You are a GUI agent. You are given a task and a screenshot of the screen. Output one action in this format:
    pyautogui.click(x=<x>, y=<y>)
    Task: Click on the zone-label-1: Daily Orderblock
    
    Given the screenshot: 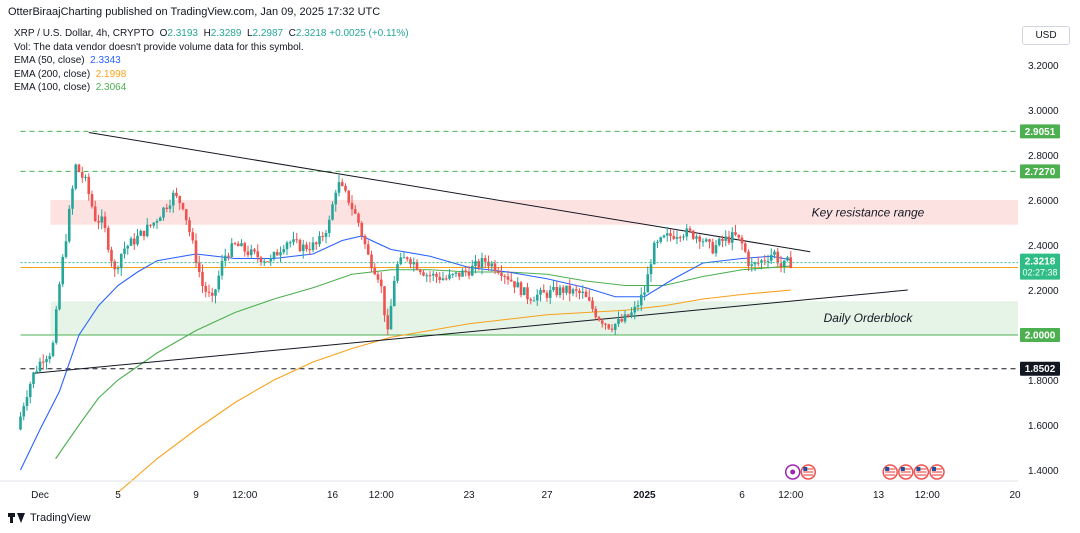 What is the action you would take?
    pyautogui.click(x=869, y=318)
    